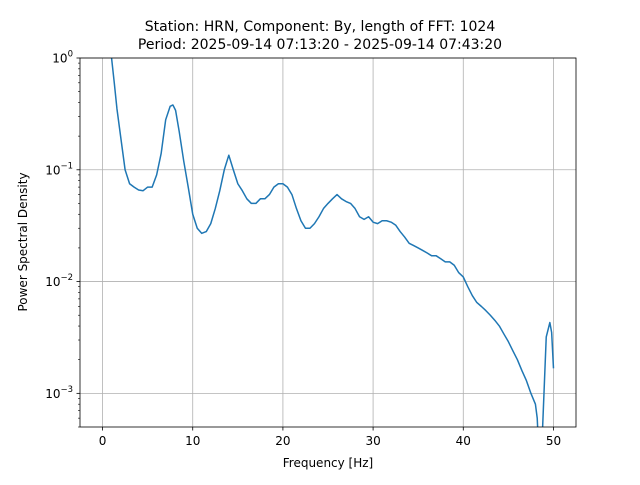  I want to click on y-tick-label: 10⁰, so click(62, 58).